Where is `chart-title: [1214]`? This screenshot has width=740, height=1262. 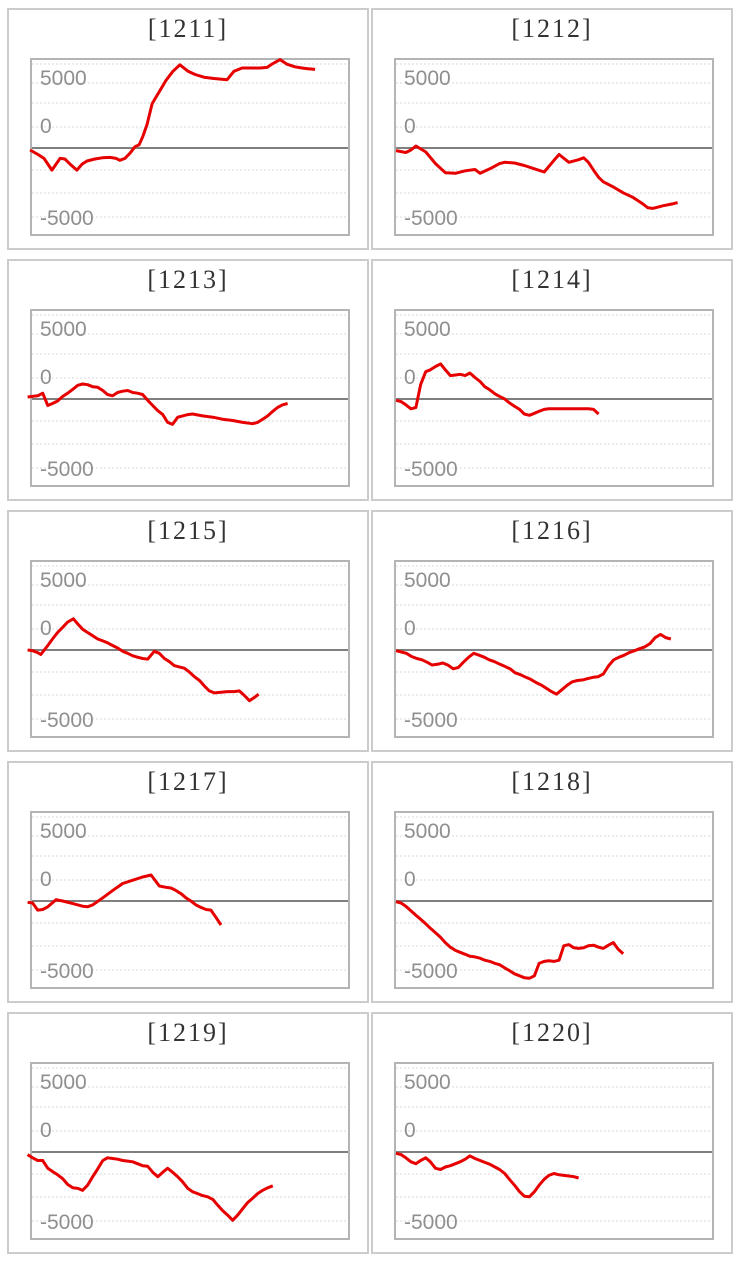 chart-title: [1214] is located at coordinates (552, 279).